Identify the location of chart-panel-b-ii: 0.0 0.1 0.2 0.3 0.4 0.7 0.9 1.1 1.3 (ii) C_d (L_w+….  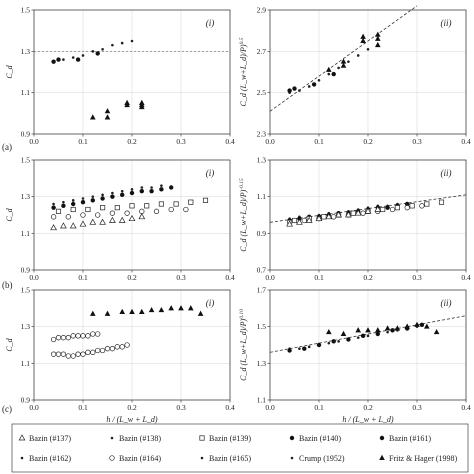
(355, 219).